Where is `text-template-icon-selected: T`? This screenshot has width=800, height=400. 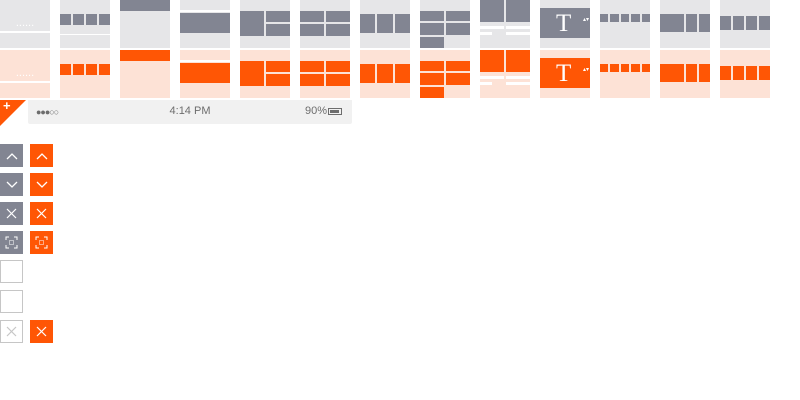
text-template-icon-selected: T is located at coordinates (564, 73).